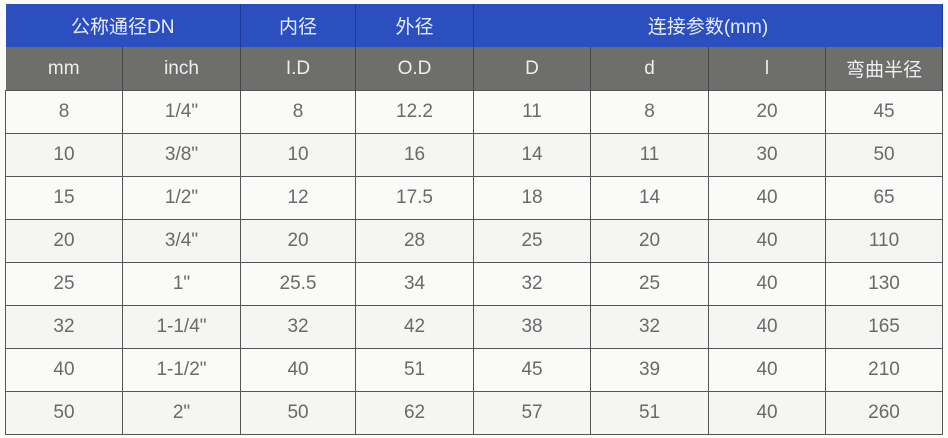 The width and height of the screenshot is (948, 438). I want to click on table-cell: 110, so click(884, 241).